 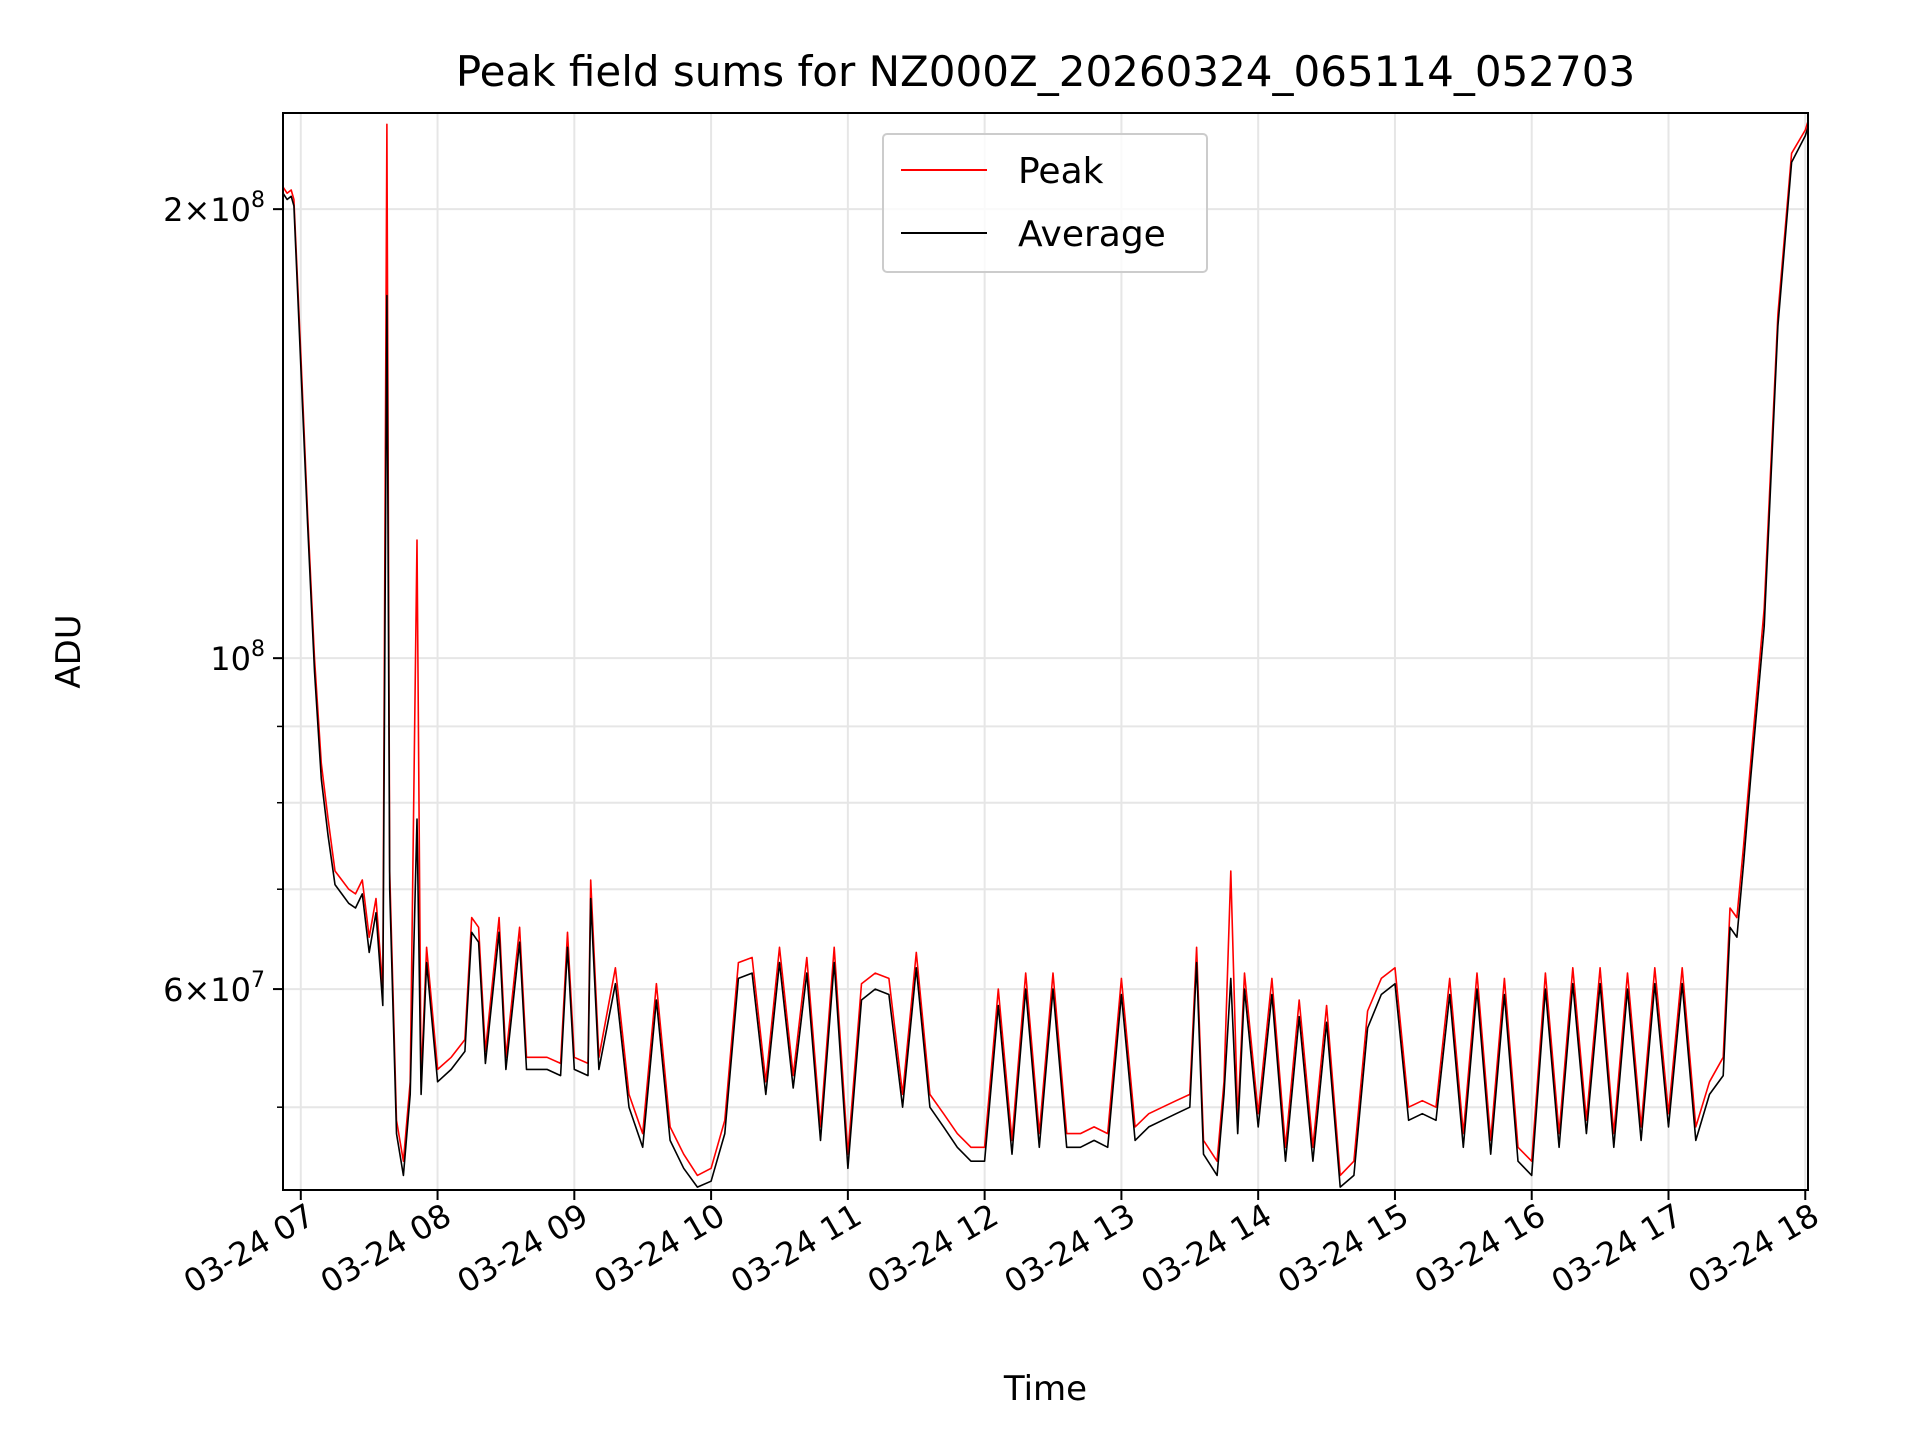 What do you see at coordinates (237, 657) in the screenshot?
I see `y-tick-label: 108` at bounding box center [237, 657].